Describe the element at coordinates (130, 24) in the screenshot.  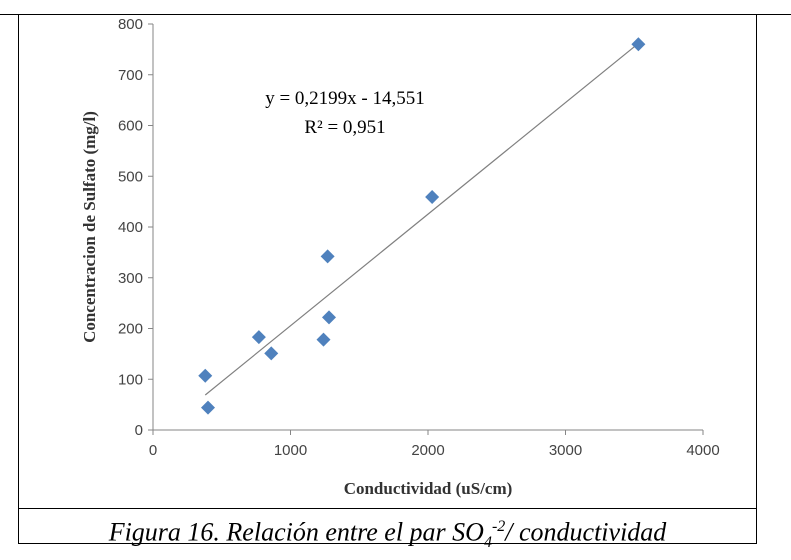
I see `y-tick-label: 800` at that location.